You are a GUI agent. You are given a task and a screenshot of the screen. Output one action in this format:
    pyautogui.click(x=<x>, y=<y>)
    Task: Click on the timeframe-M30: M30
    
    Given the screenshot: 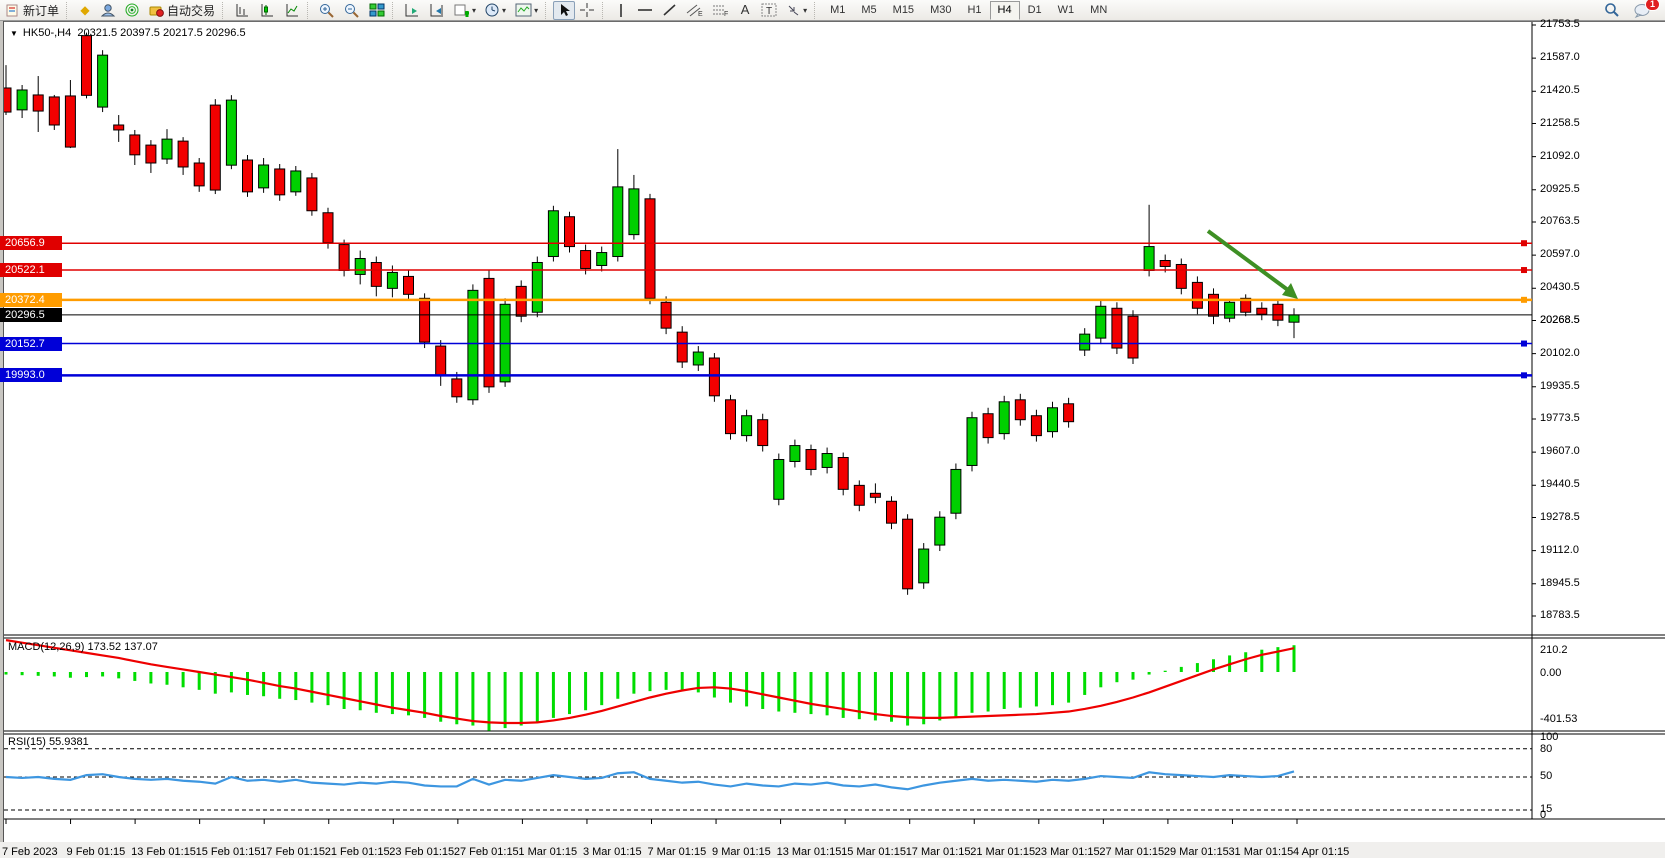 What is the action you would take?
    pyautogui.click(x=941, y=10)
    